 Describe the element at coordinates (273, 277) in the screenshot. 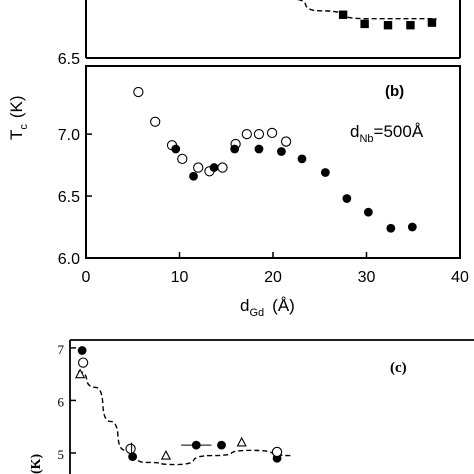

I see `panel-b-x-tick-label: 20` at that location.